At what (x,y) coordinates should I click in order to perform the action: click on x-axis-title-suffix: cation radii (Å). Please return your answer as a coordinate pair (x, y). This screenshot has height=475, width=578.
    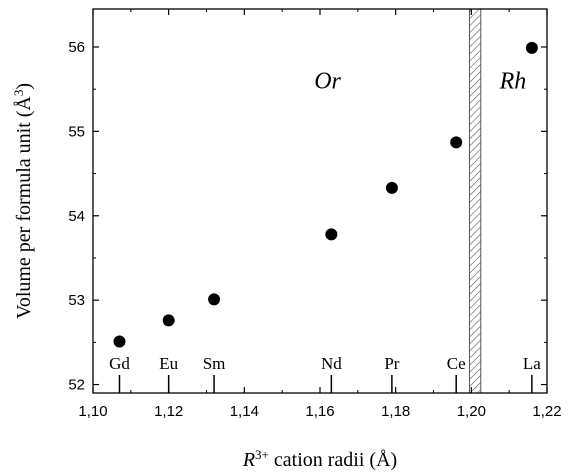
    Looking at the image, I should click on (333, 460).